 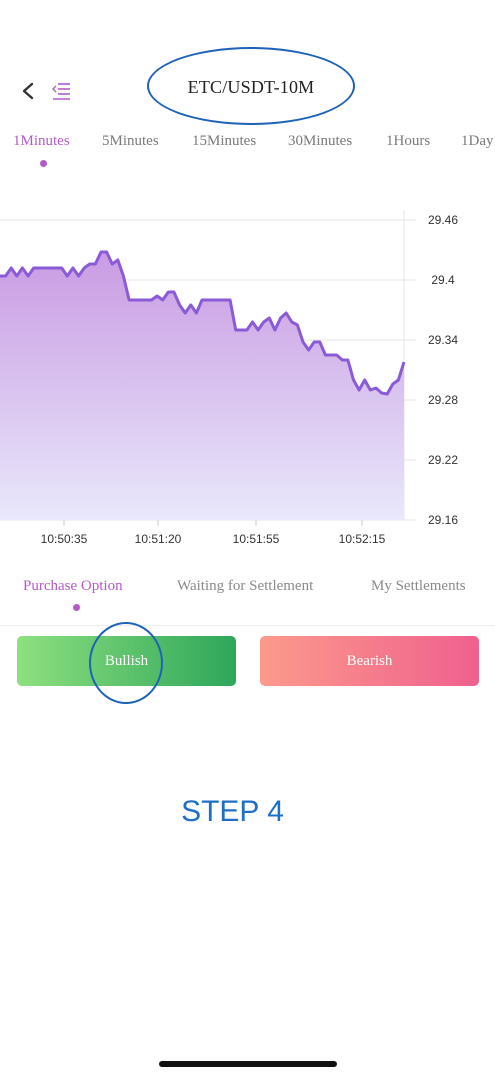 I want to click on y-tick-label: 29.4, so click(x=443, y=280).